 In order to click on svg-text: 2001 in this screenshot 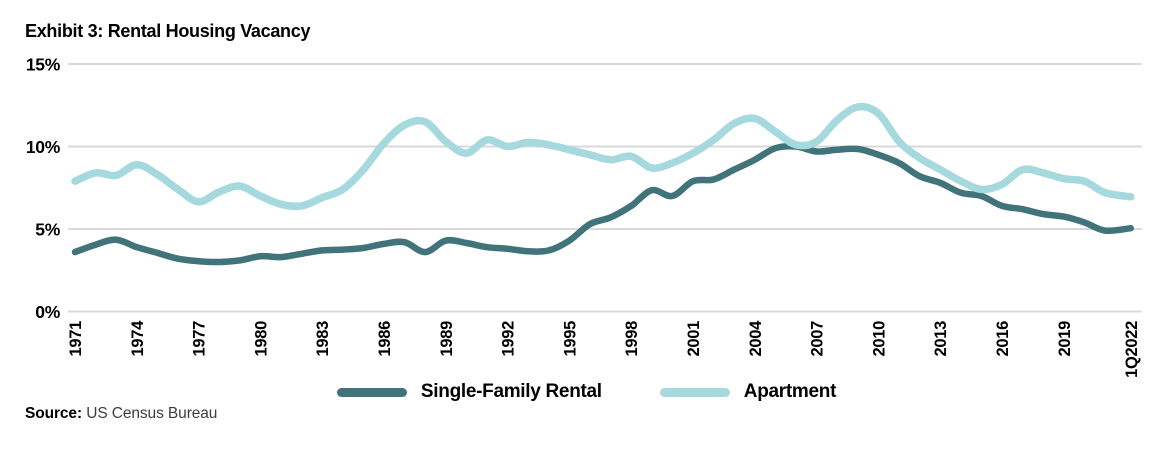, I will do `click(694, 339)`.